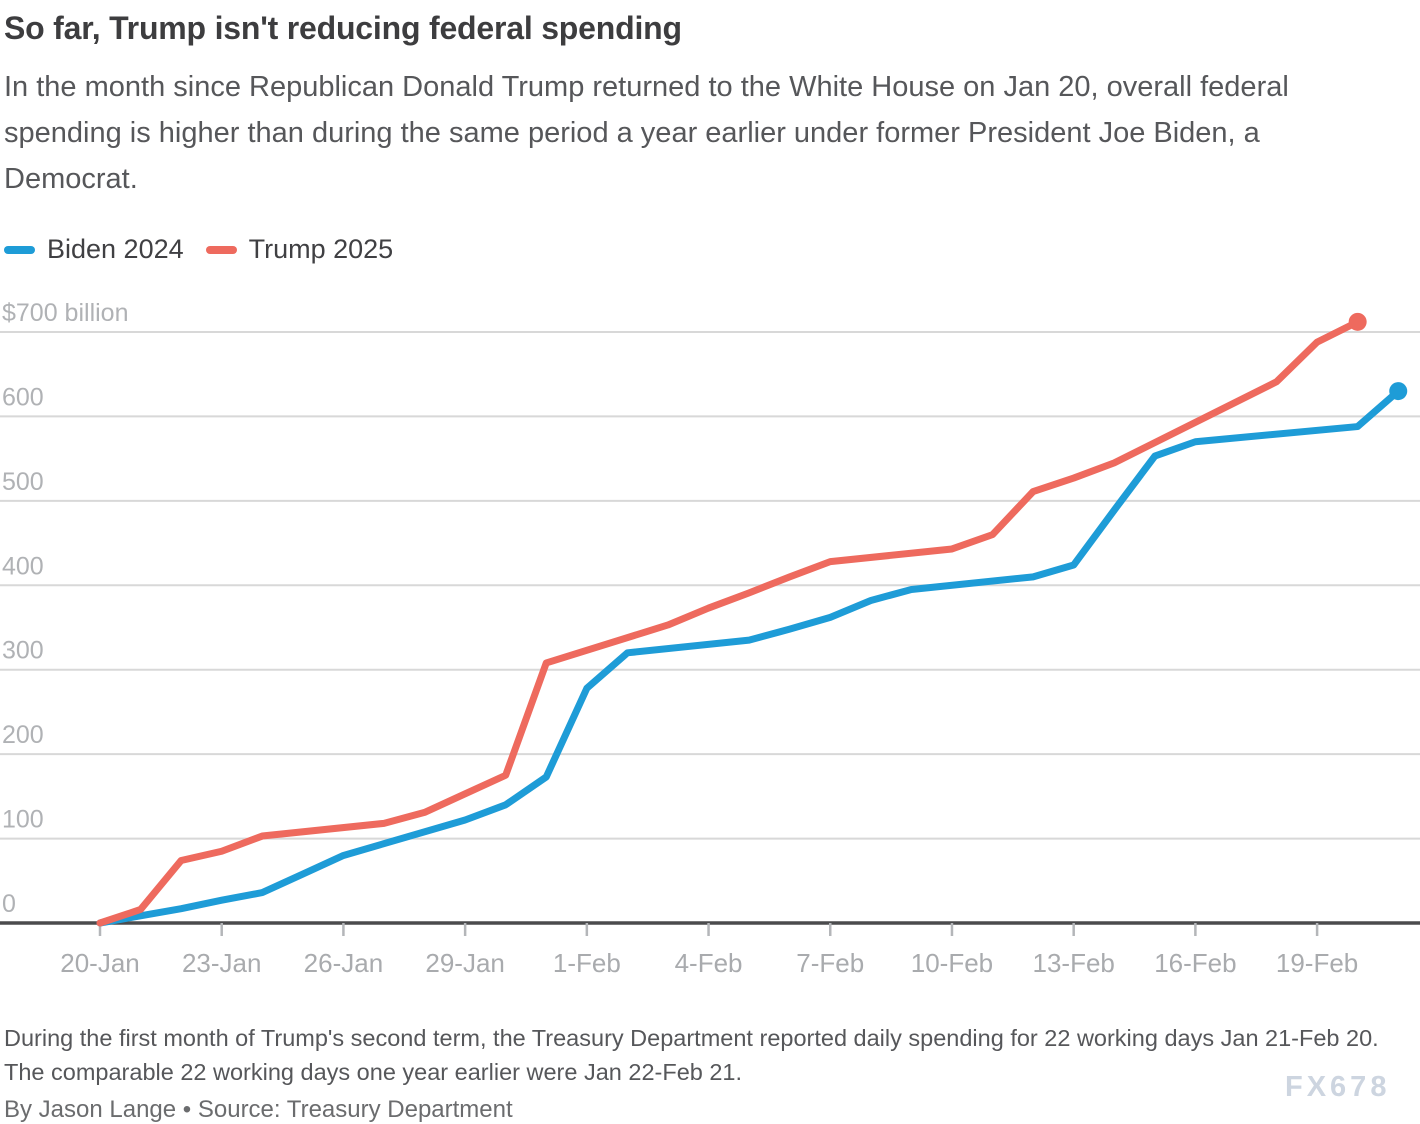 This screenshot has height=1124, width=1420. What do you see at coordinates (221, 249) in the screenshot?
I see `legend-swatch-trump-icon` at bounding box center [221, 249].